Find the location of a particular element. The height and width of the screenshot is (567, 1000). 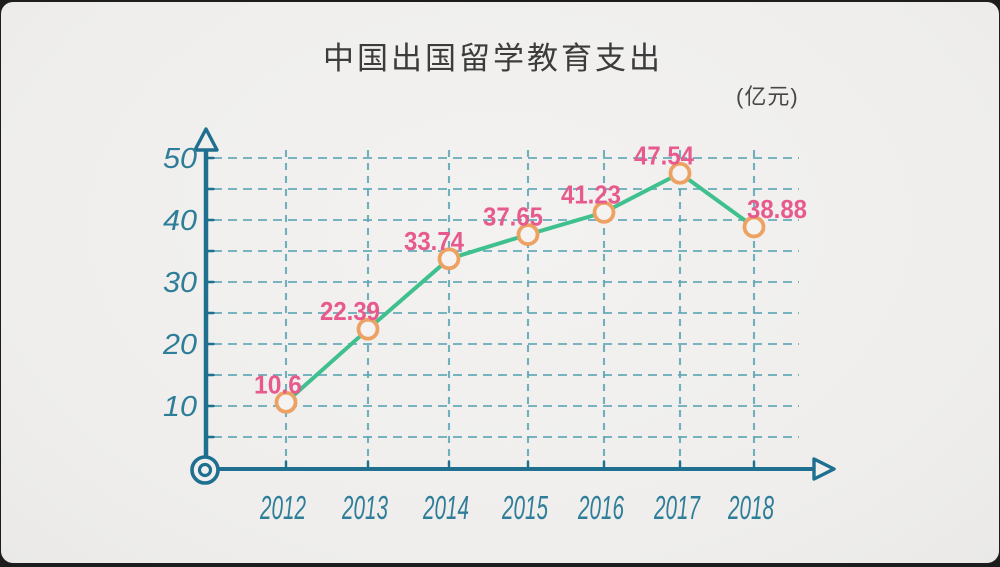

y-tick-label: 20 is located at coordinates (179, 345).